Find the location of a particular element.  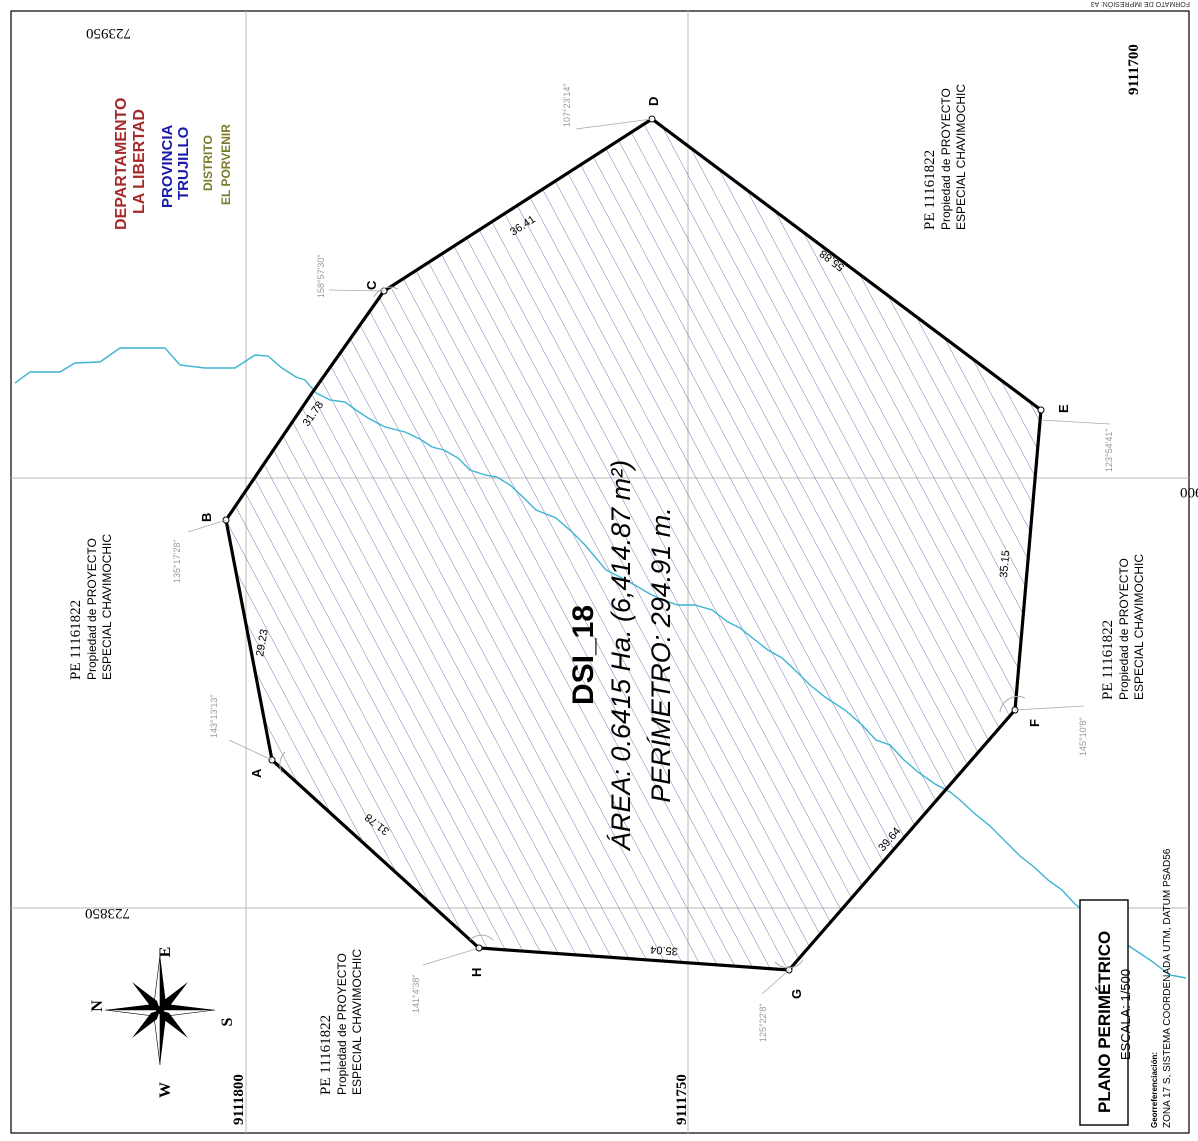

vertex-label-G: G is located at coordinates (796, 994).